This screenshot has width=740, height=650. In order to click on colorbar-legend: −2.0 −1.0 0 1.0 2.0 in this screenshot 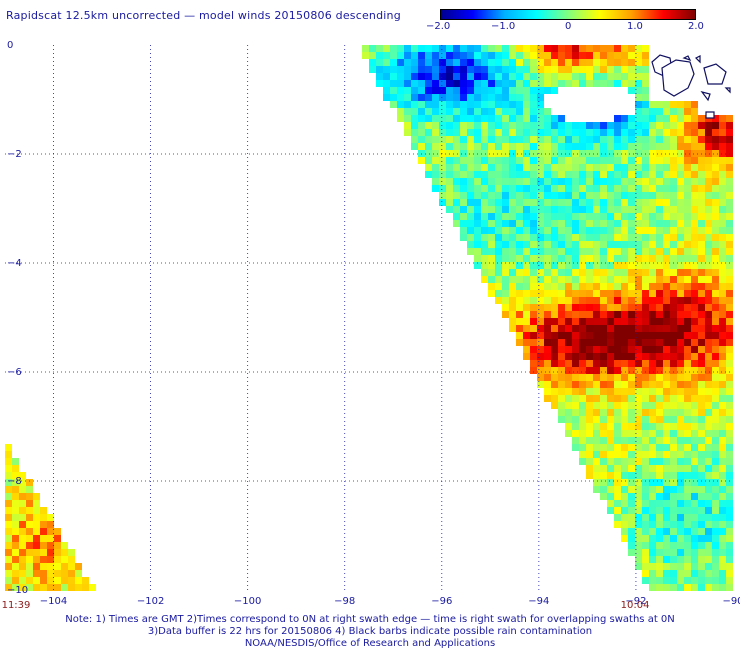, I will do `click(565, 20)`.